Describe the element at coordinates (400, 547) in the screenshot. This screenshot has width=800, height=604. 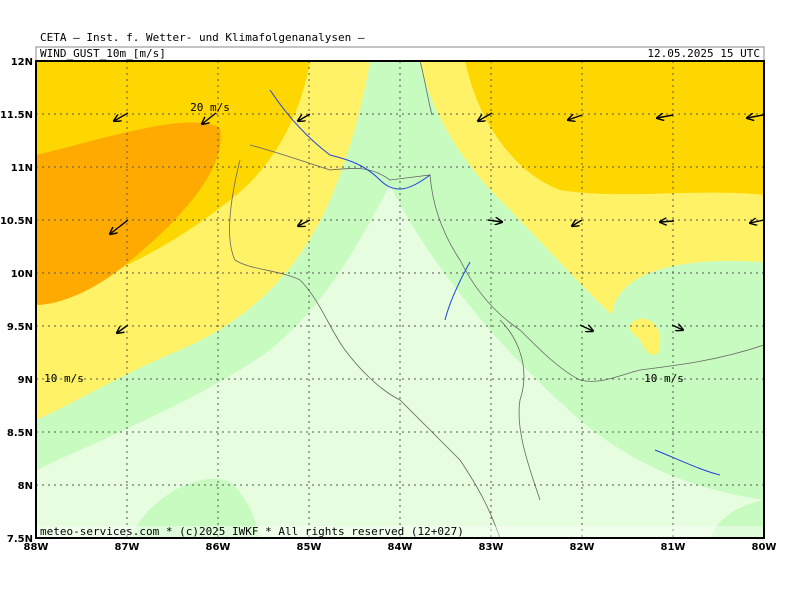
I see `x-tick-label: 84W` at that location.